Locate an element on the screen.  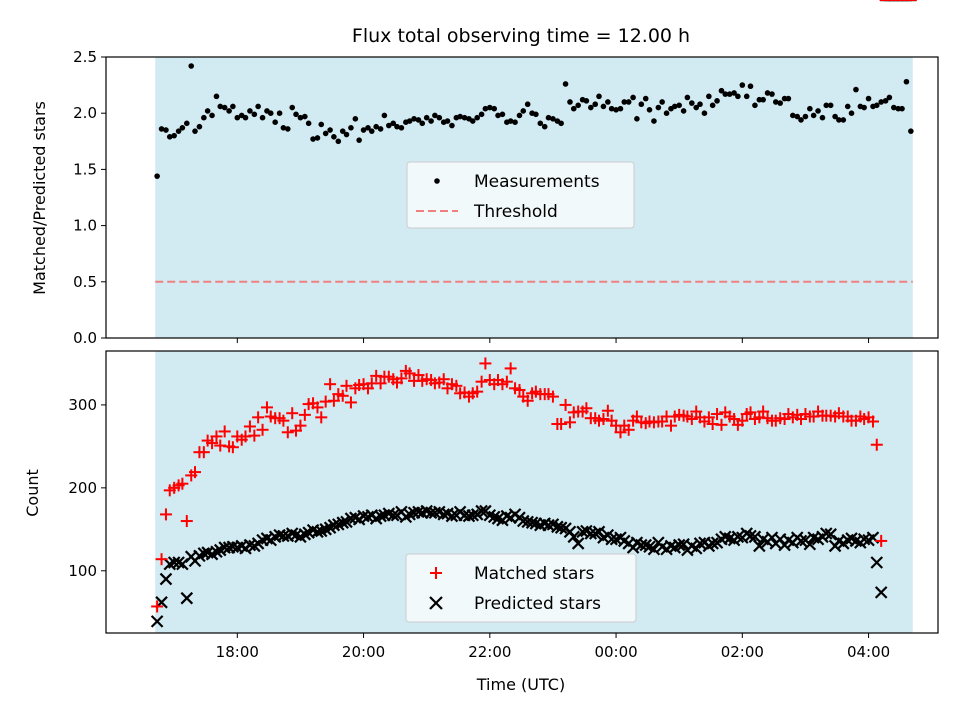
xtick-label: 18:00 is located at coordinates (237, 652).